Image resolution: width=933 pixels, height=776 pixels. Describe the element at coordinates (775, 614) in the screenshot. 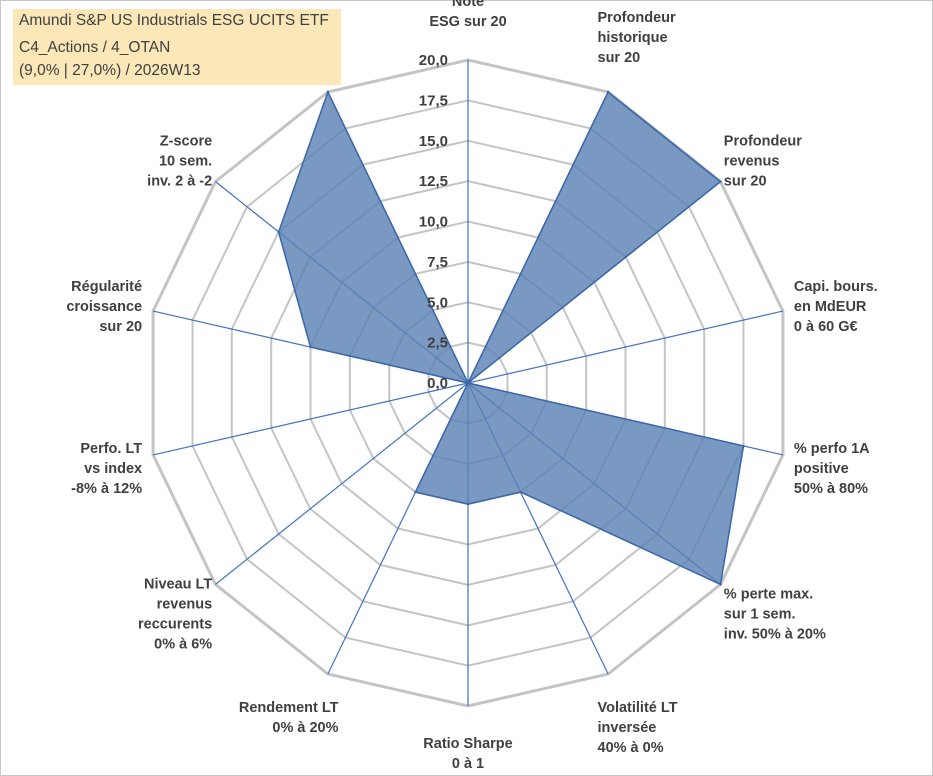

I see `axis-label: % perte max. sur 1 sem. inv. 50% à 20%` at that location.